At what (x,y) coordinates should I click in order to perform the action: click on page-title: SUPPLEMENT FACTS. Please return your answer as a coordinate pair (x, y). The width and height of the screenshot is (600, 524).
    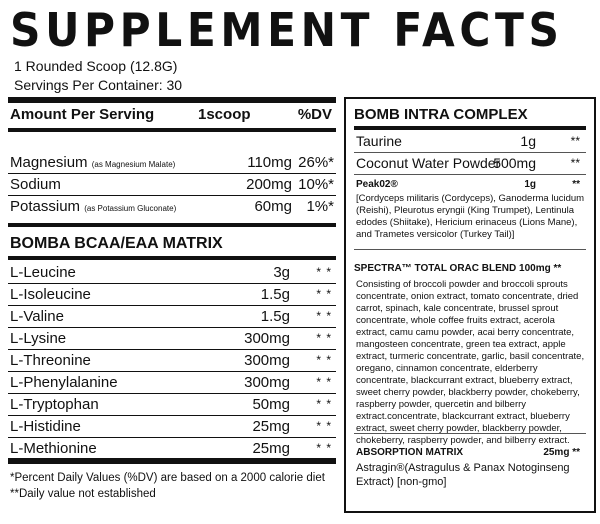
    Looking at the image, I should click on (287, 30).